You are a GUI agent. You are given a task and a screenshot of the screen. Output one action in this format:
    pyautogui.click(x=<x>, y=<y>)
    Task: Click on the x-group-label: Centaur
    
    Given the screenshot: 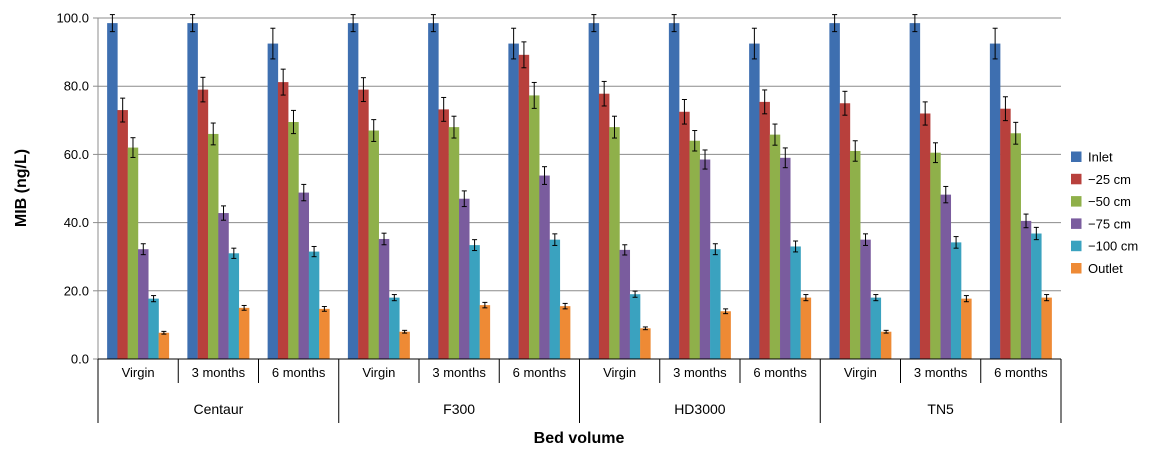 What is the action you would take?
    pyautogui.click(x=218, y=409)
    